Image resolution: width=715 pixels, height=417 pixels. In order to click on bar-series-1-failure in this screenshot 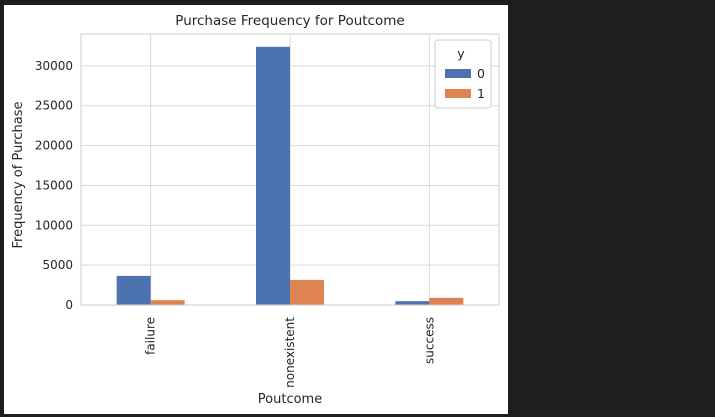, I will do `click(167, 302)`.